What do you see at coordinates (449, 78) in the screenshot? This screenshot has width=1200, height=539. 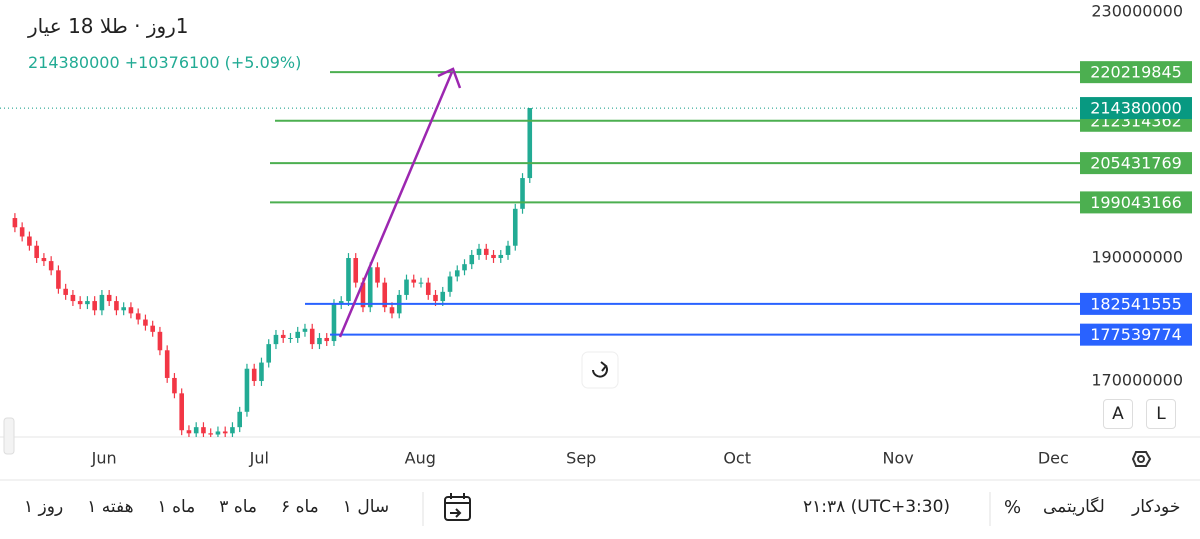 I see `arrow-head` at bounding box center [449, 78].